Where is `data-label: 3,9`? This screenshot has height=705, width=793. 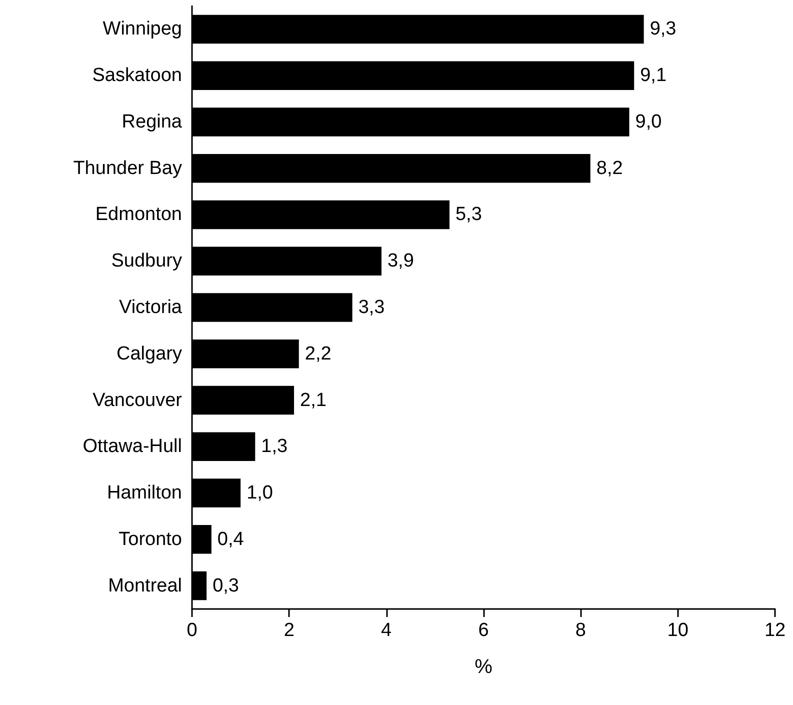 data-label: 3,9 is located at coordinates (400, 261).